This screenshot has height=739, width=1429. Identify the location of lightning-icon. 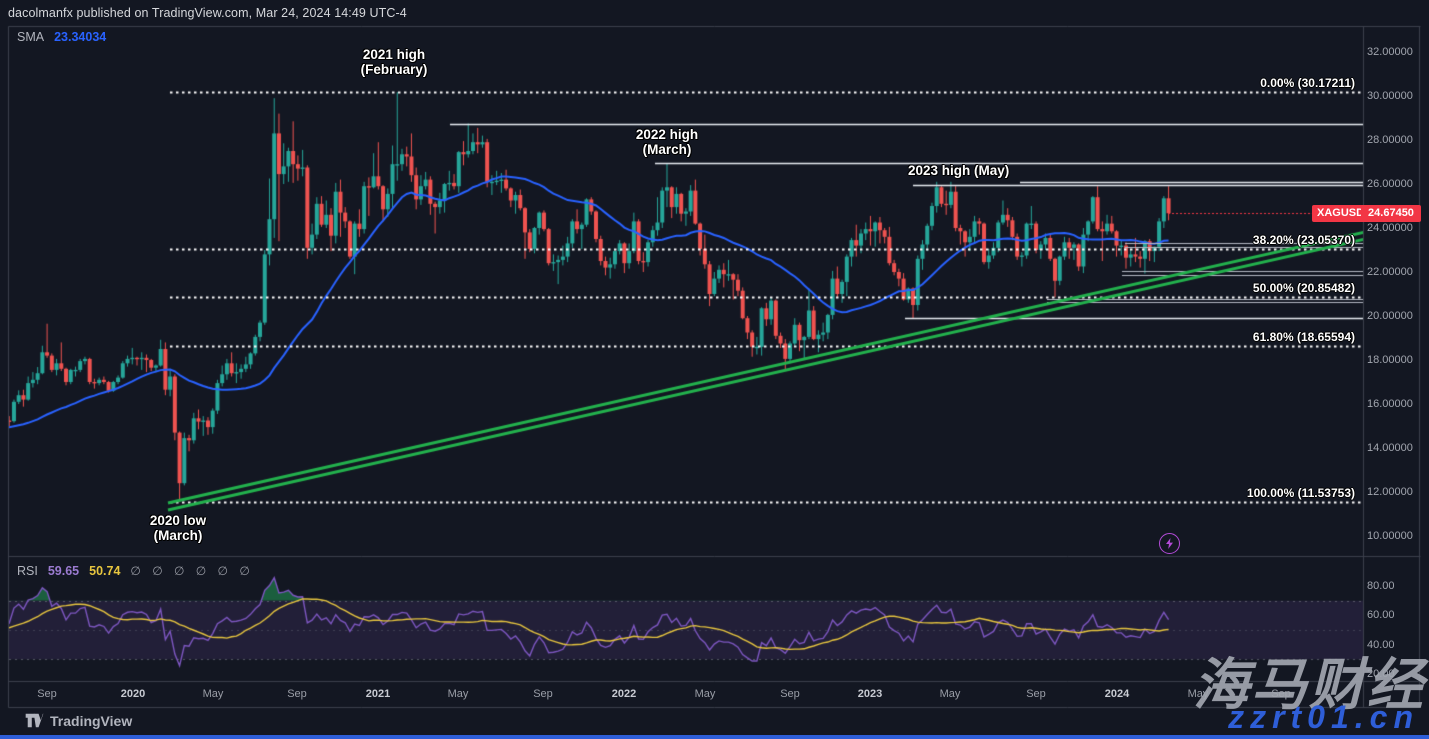
(1169, 543).